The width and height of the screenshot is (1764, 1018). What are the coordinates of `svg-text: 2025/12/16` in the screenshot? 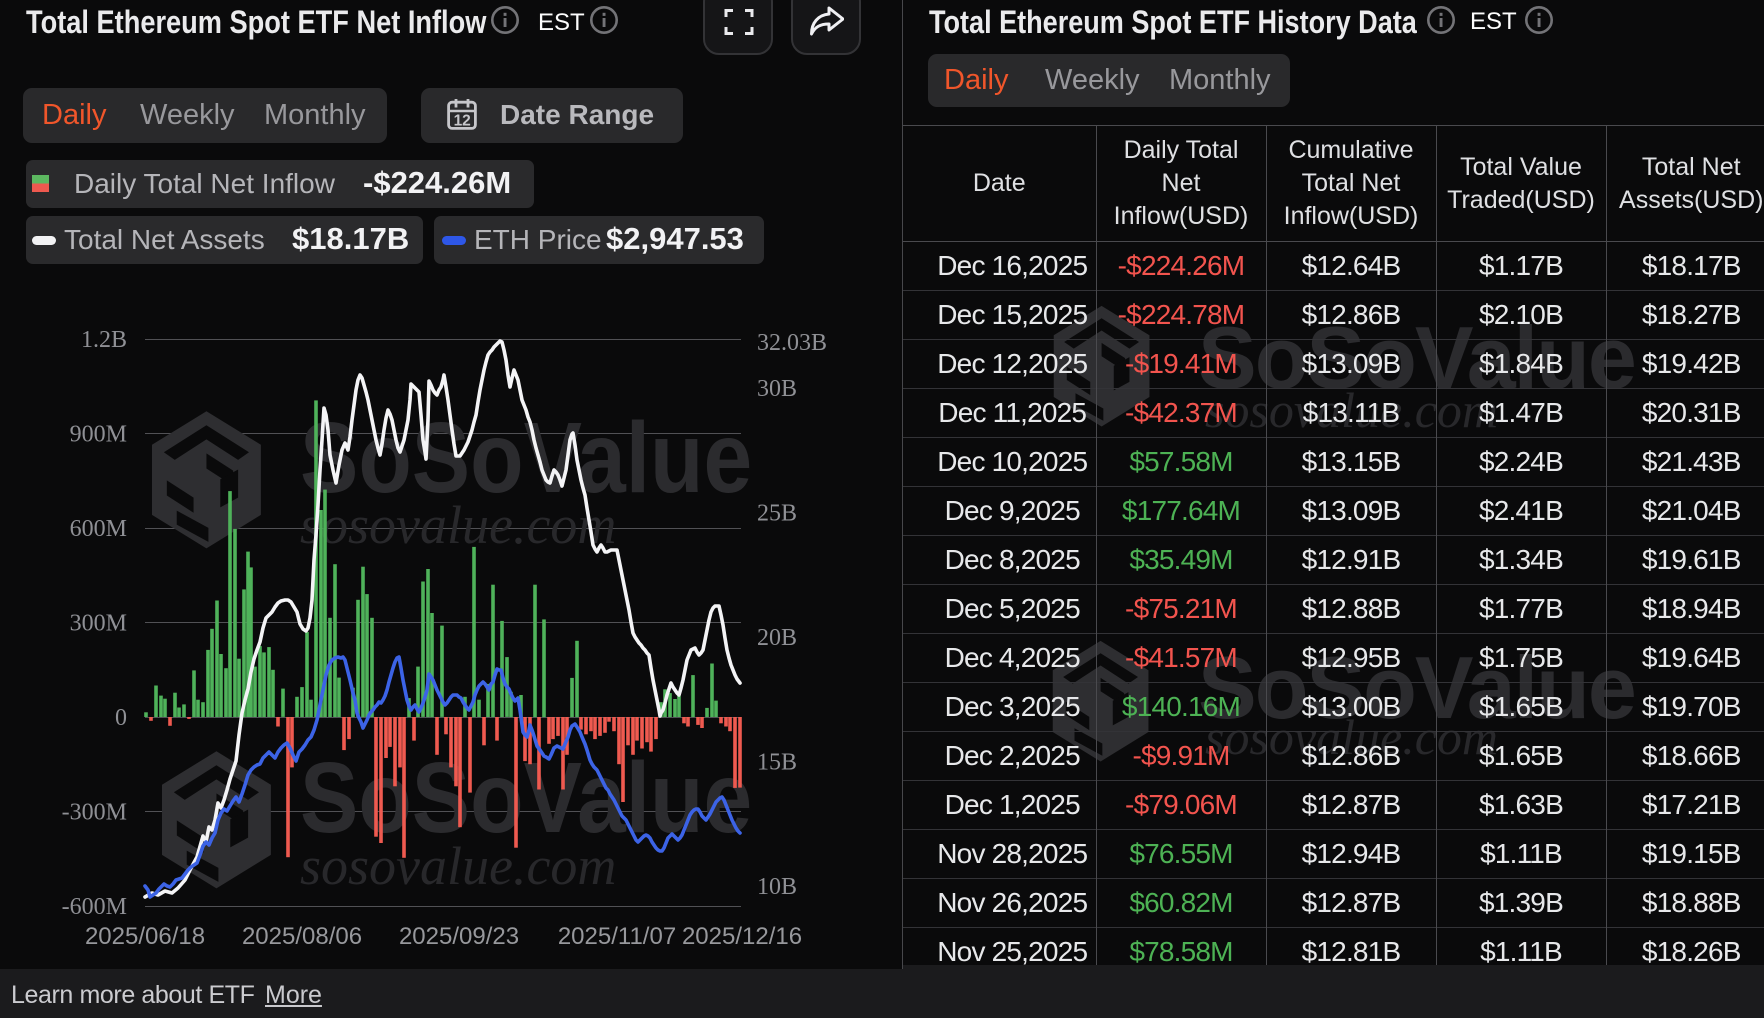 It's located at (742, 936).